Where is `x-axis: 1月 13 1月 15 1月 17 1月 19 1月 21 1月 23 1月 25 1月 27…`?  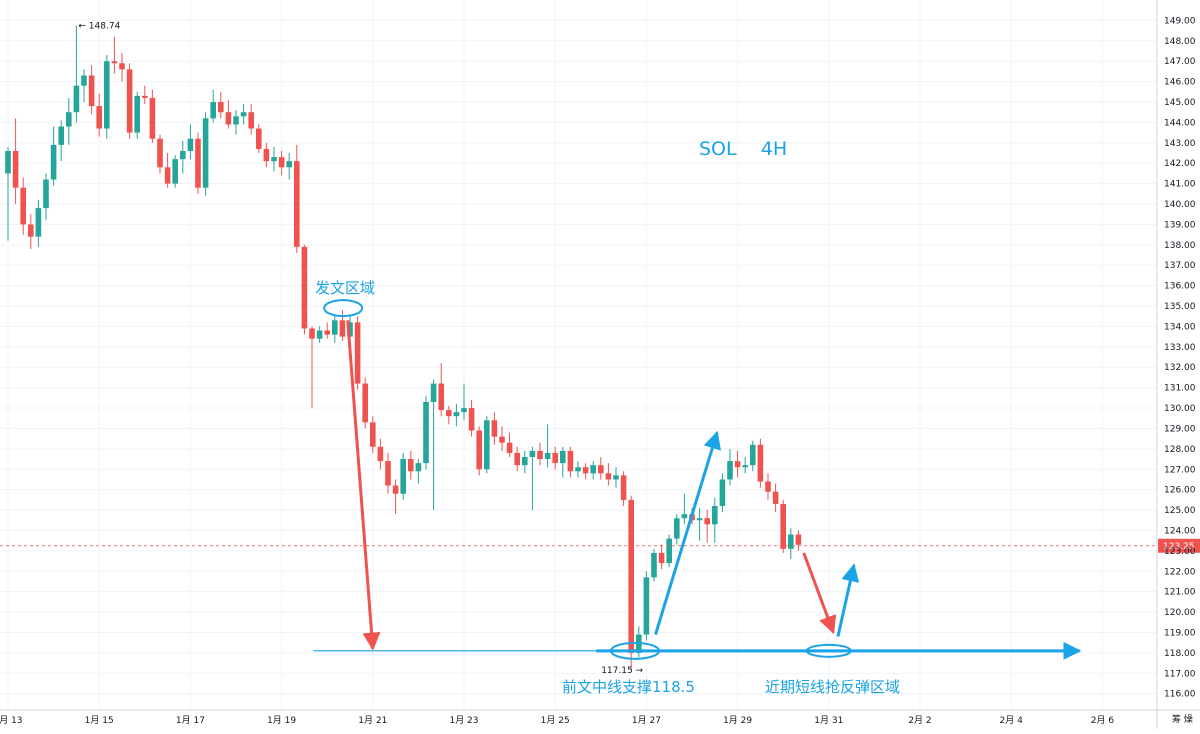
x-axis: 1月 13 1月 15 1月 17 1月 19 1月 21 1月 23 1月 25 1月 27… is located at coordinates (600, 717).